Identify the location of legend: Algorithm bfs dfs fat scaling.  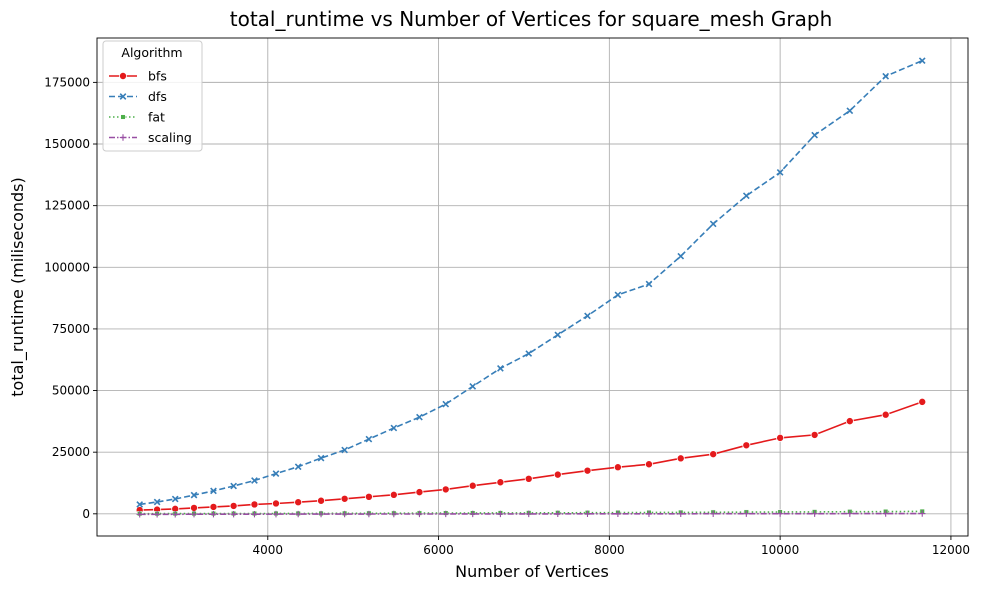
(152, 96).